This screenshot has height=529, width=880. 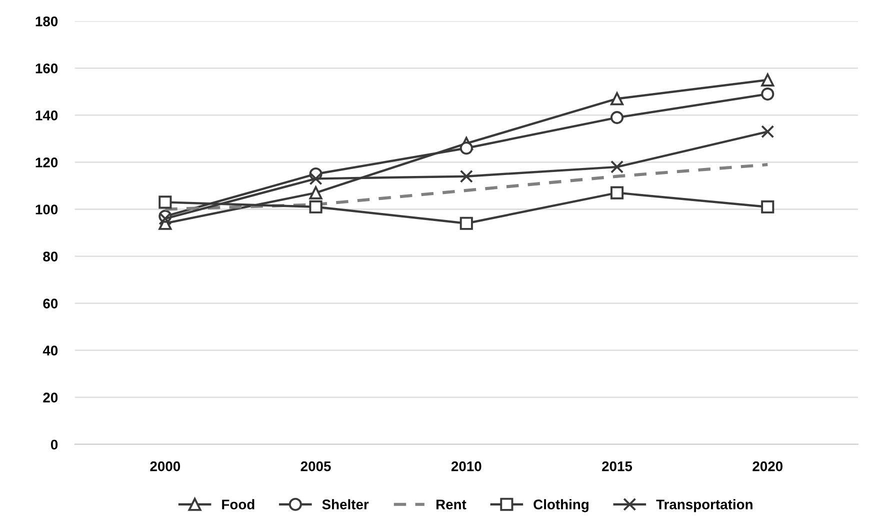 What do you see at coordinates (50, 351) in the screenshot?
I see `y-tick-label: 40` at bounding box center [50, 351].